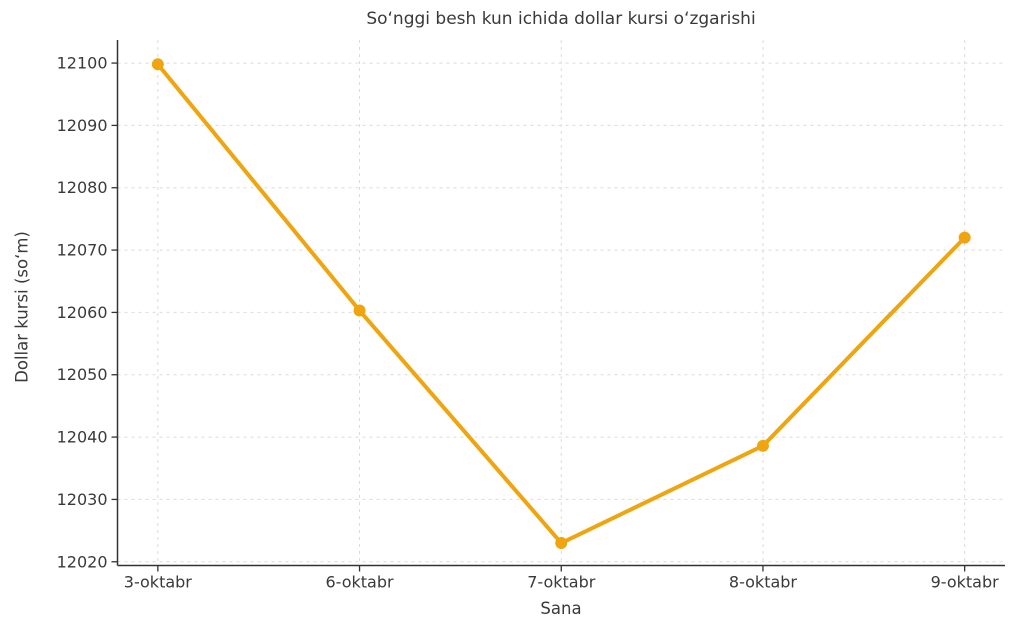 The width and height of the screenshot is (1024, 637). I want to click on y-tick-label: 12020, so click(82, 561).